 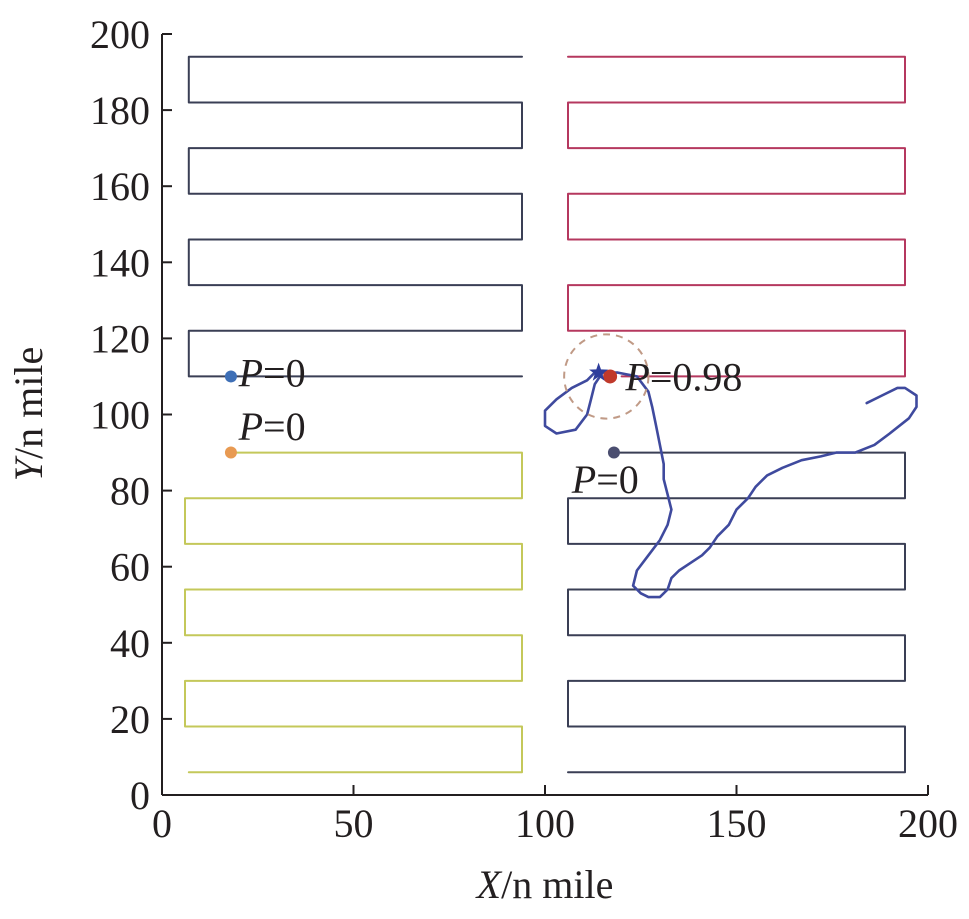 What do you see at coordinates (130, 567) in the screenshot?
I see `y-tick-label-3: 60` at bounding box center [130, 567].